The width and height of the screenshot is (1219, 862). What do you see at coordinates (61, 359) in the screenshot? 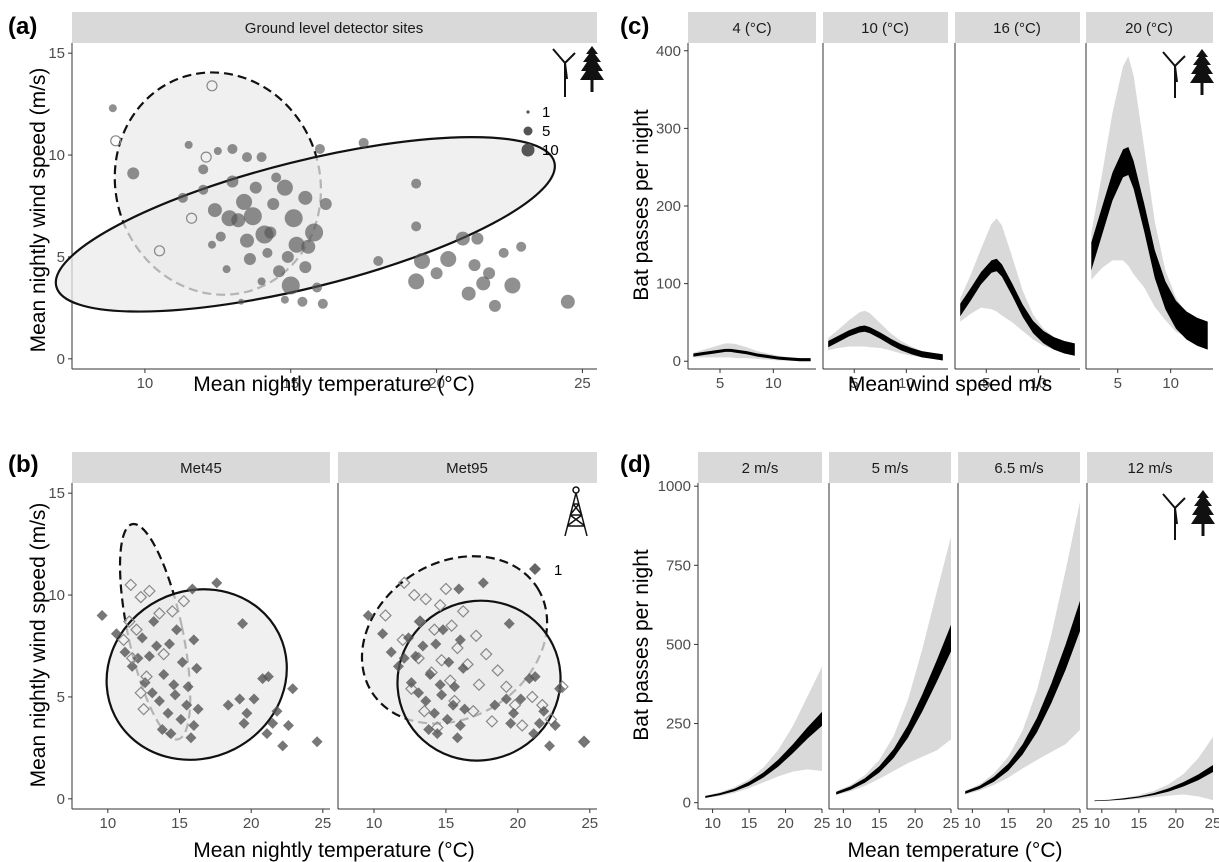
I see `a-y-tick-label: 0` at bounding box center [61, 359].